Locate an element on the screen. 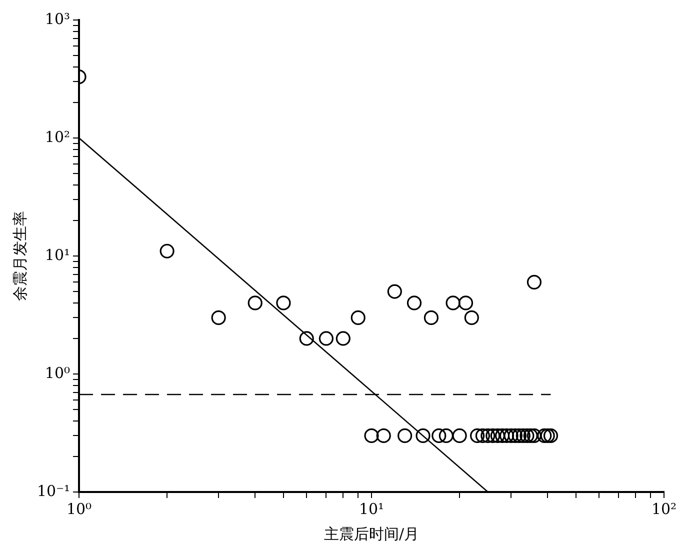  y-tick-label: 10¹ is located at coordinates (57, 255).